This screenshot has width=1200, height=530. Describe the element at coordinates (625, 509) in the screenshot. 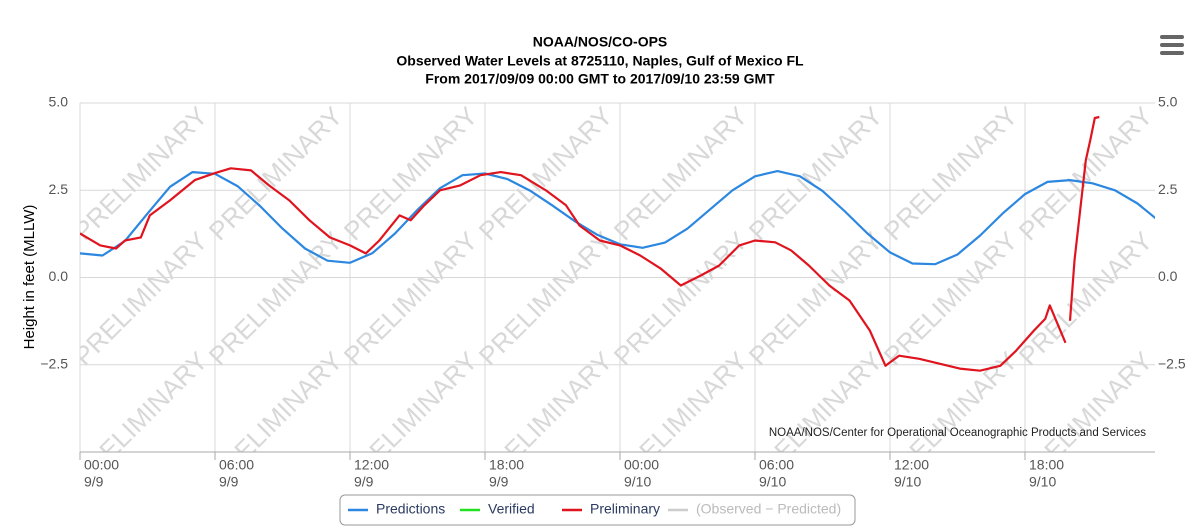

I see `legend-label: Preliminary` at that location.